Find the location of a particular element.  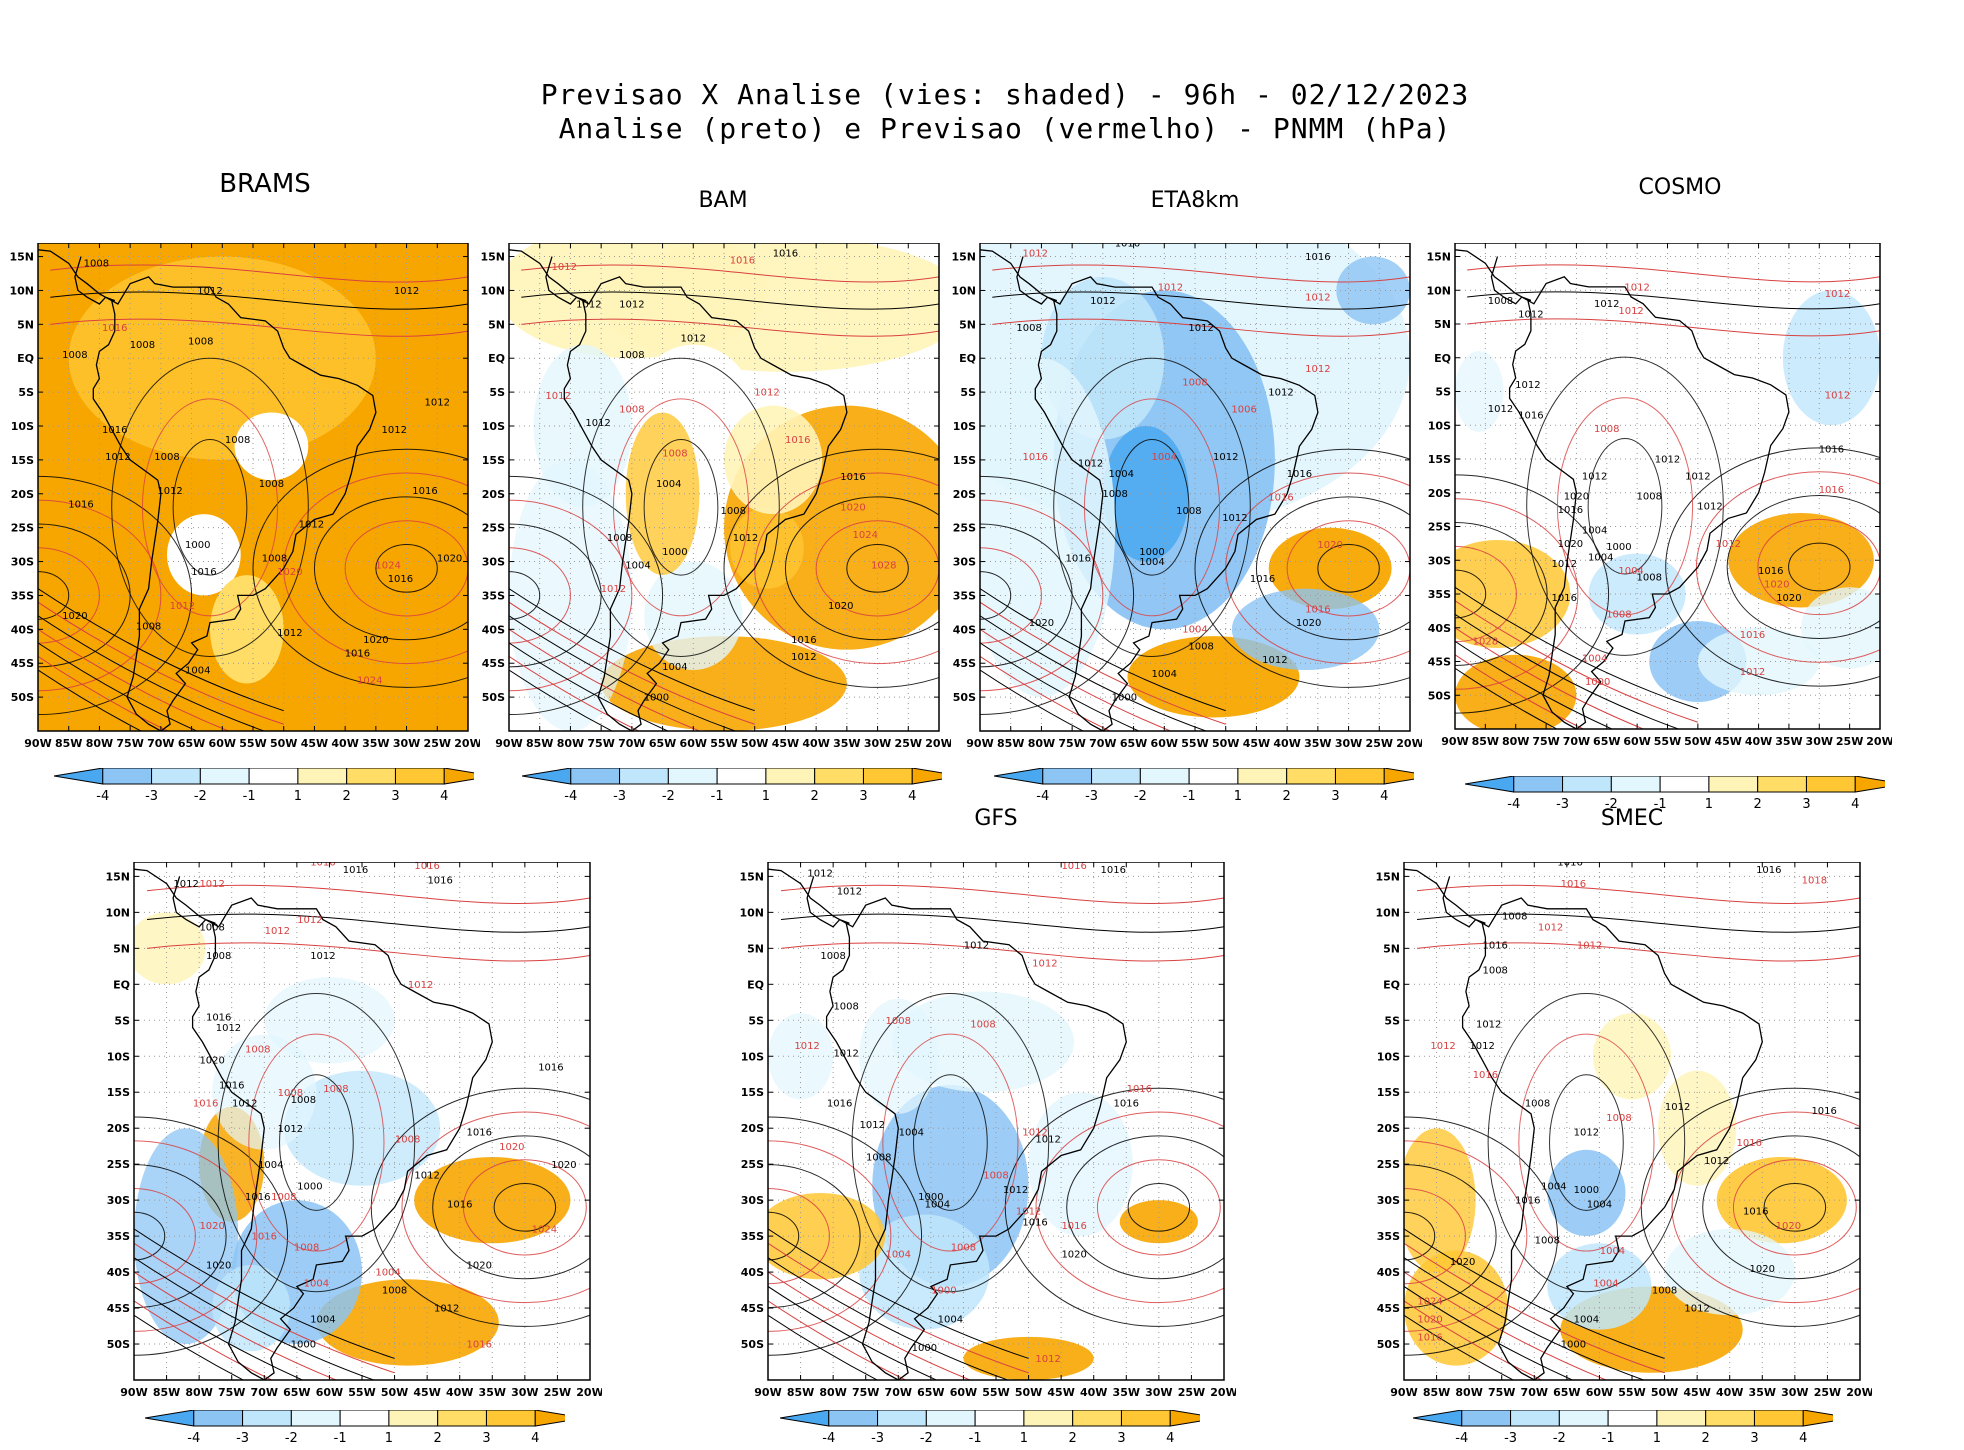

lat-tick-label: 30S is located at coordinates (118, 1200).